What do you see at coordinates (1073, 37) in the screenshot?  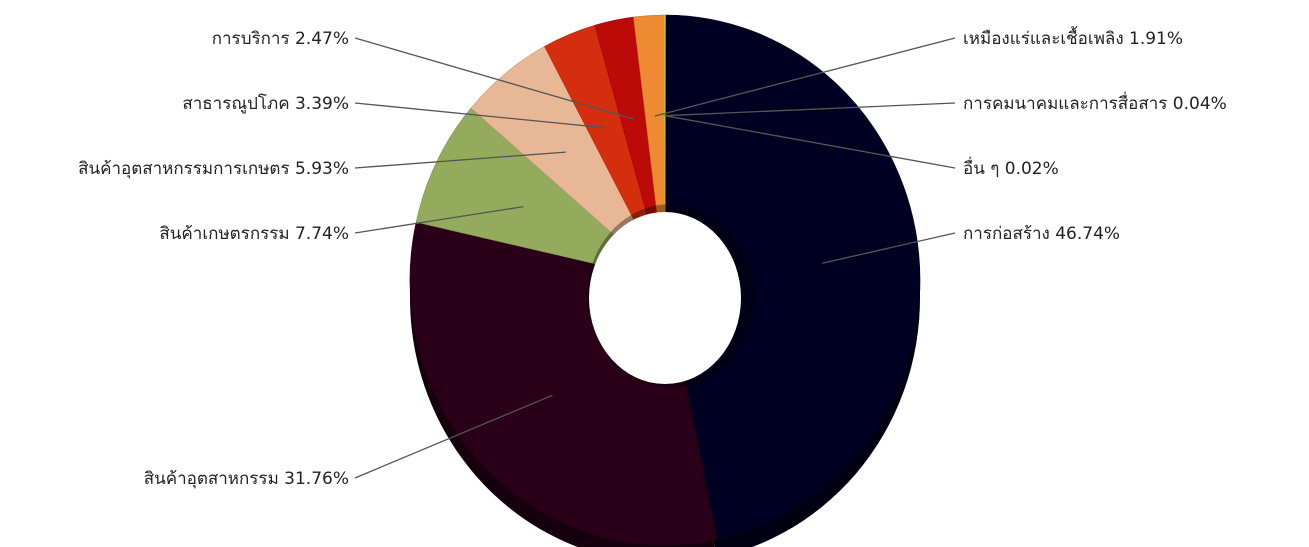 I see `slice-label-7: เหมืองแร่และเชื้อเพลิง 1.91%` at bounding box center [1073, 37].